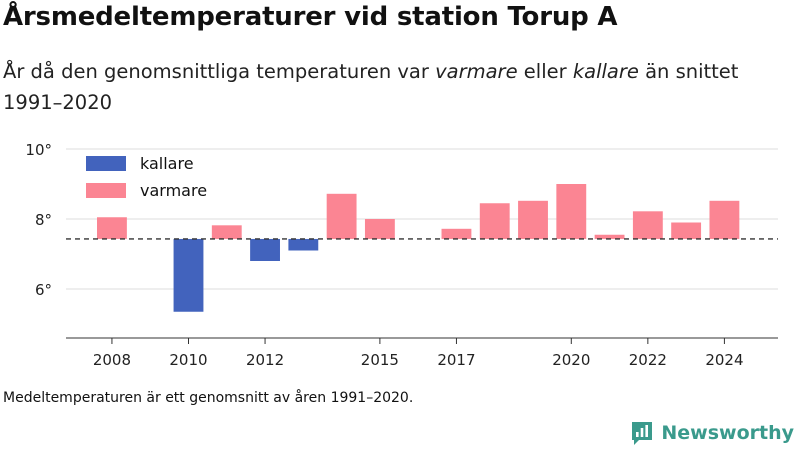 The image size is (800, 450). Describe the element at coordinates (43, 290) in the screenshot. I see `y-tick-label: 6°` at that location.